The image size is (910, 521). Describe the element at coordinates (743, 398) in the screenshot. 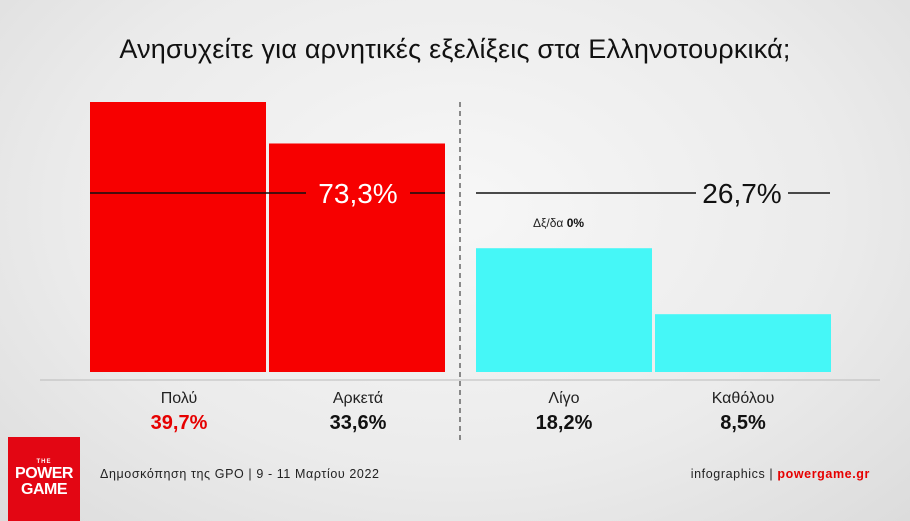

I see `category-label: Καθόλου` at that location.